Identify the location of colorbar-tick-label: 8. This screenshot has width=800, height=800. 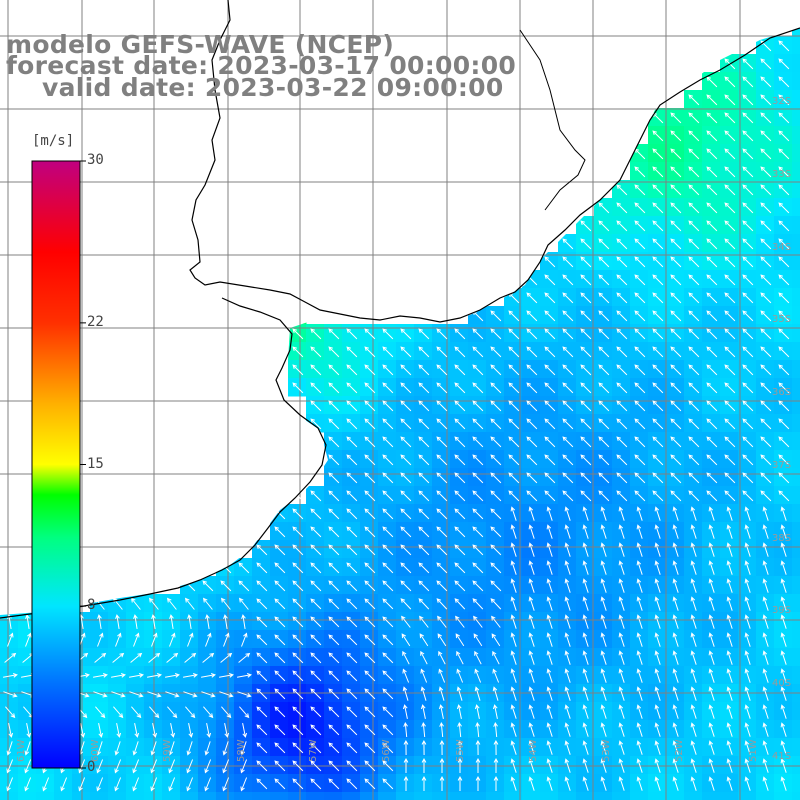
(91, 605).